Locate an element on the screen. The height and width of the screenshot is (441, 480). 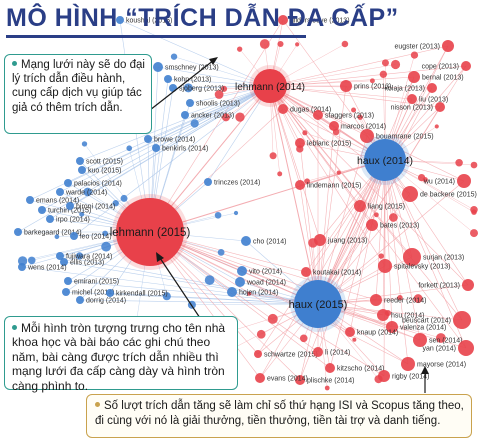
node-label: cho (2014) is located at coordinates (269, 242).